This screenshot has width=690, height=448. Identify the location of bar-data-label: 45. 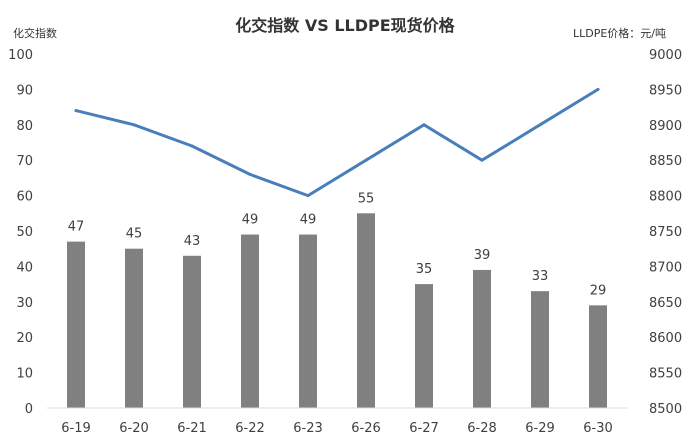
(134, 234).